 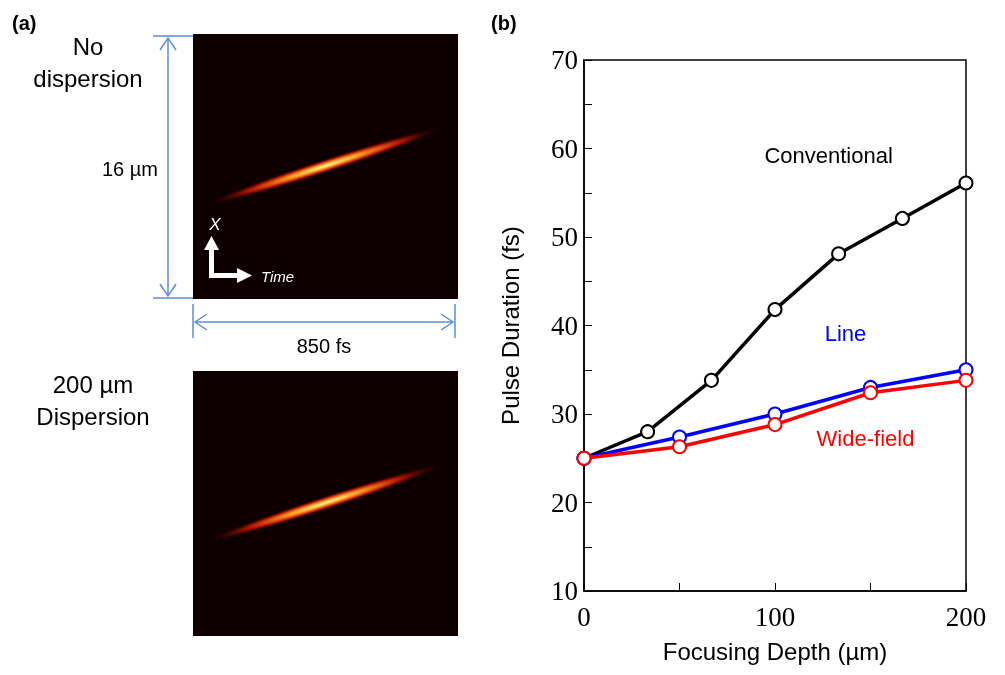 What do you see at coordinates (564, 414) in the screenshot?
I see `y-tick-label: 30` at bounding box center [564, 414].